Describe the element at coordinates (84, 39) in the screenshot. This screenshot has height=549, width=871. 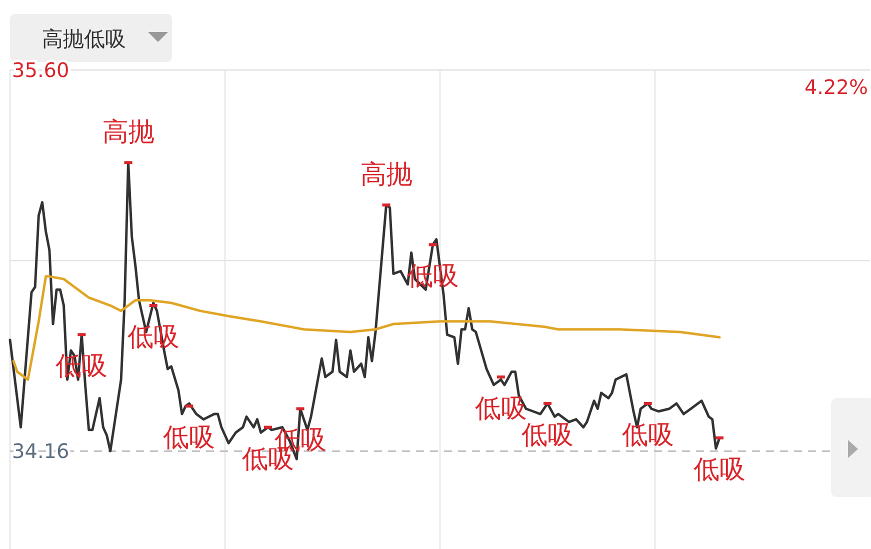
I see `chart-title: 高抛低吸` at that location.